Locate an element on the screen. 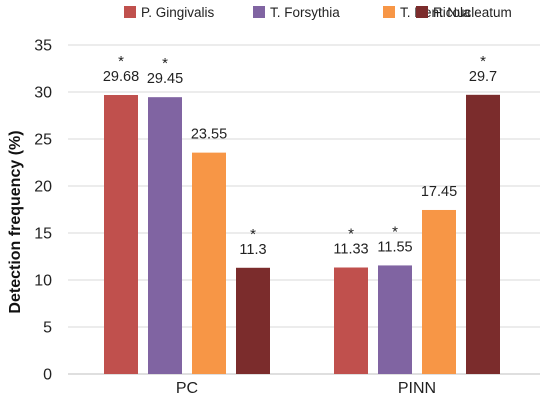  data-label: 17.45 is located at coordinates (439, 192).